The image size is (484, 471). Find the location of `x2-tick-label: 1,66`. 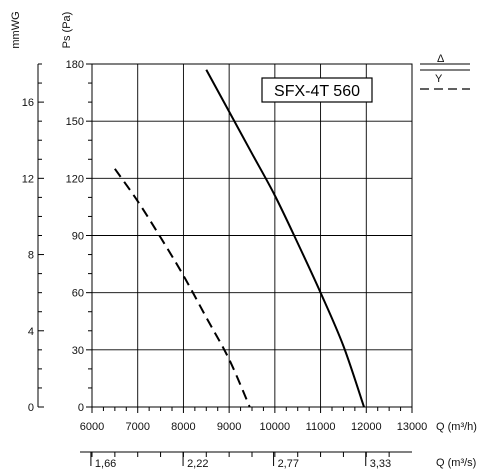

x2-tick-label: 1,66 is located at coordinates (105, 464).